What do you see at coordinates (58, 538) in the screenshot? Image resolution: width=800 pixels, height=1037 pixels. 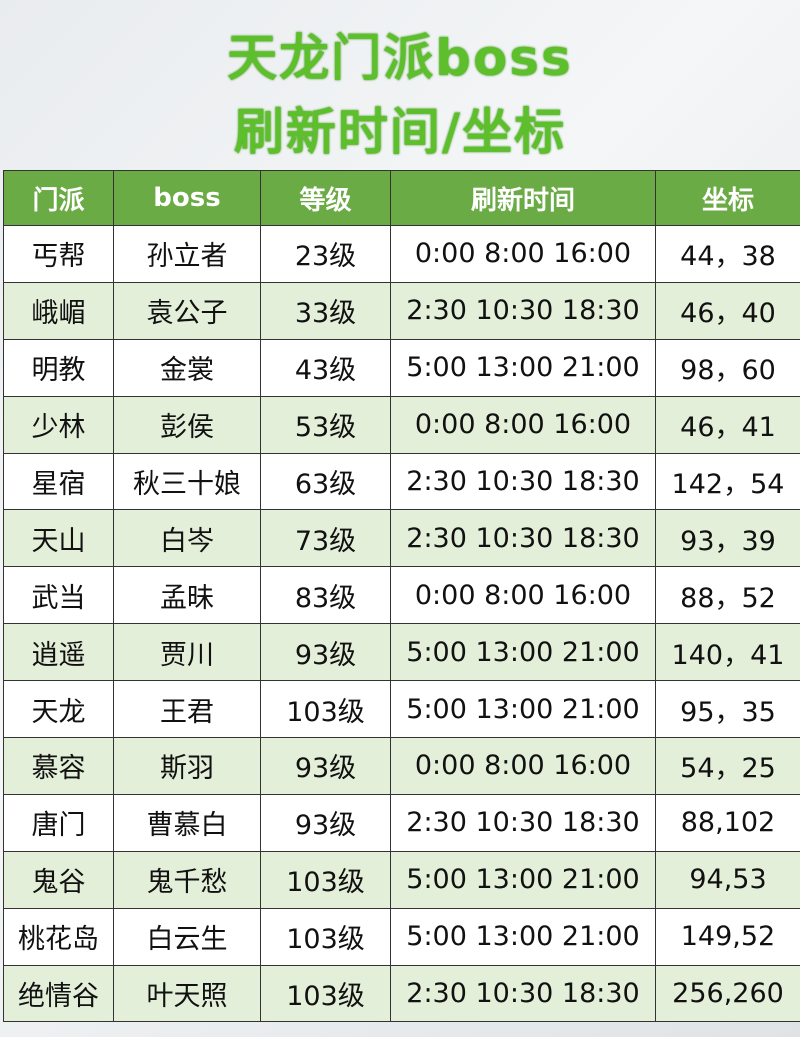 I see `cell-sect: 天山` at bounding box center [58, 538].